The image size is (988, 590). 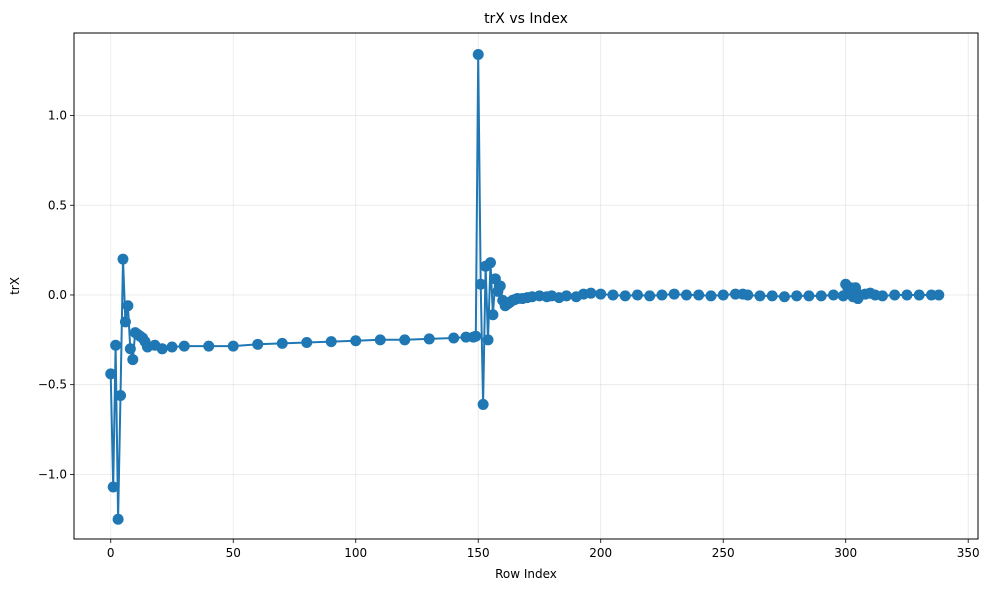 I want to click on y-axis: −1.0 −0.5 0.0 0.5 1.0, so click(x=56, y=295).